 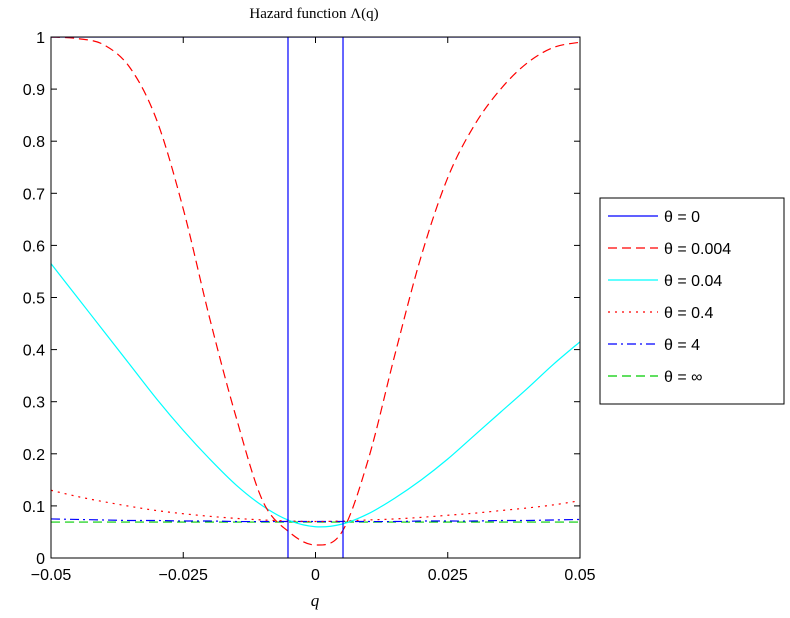 I want to click on y-tick-label: 0.8, so click(x=34, y=142).